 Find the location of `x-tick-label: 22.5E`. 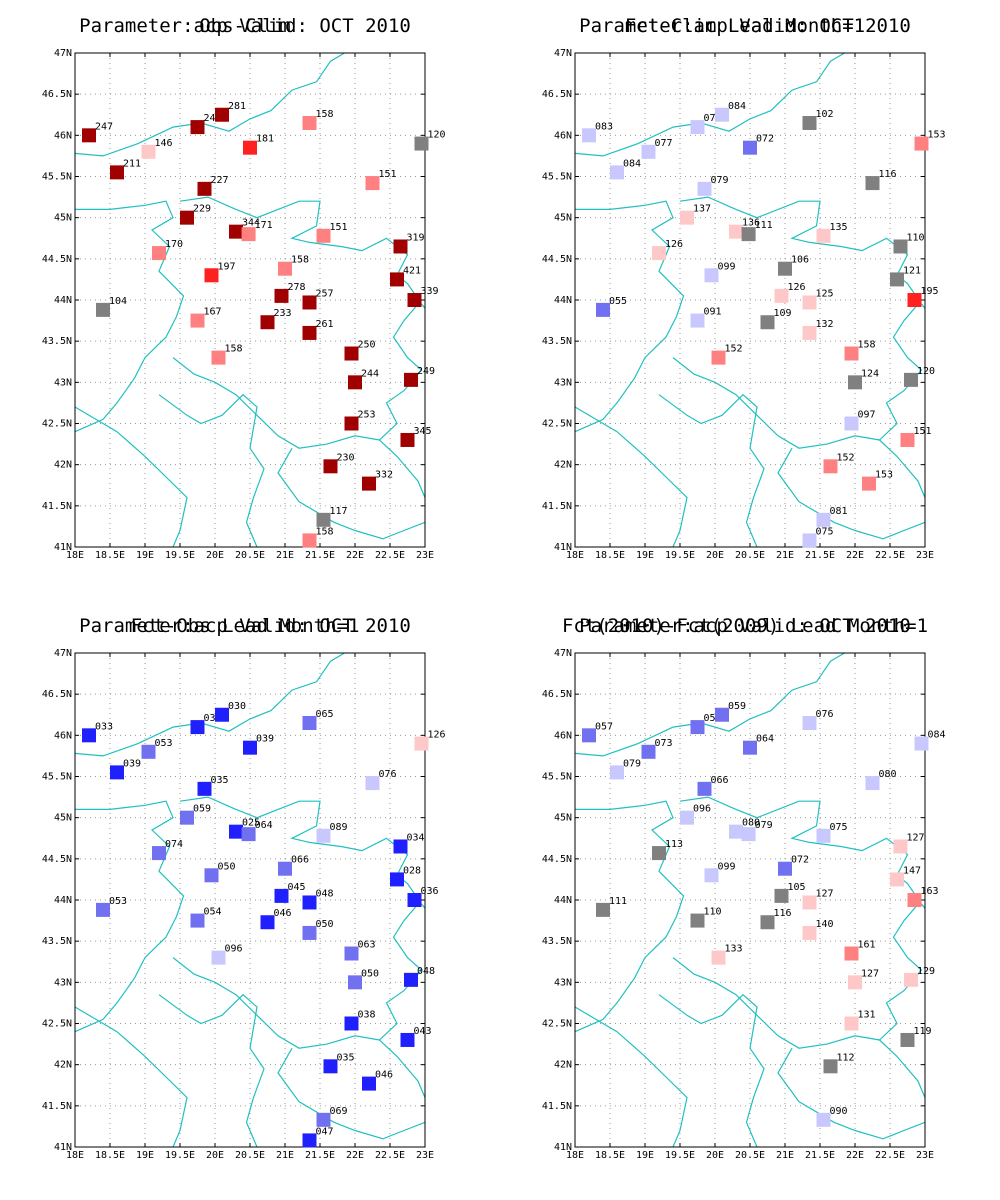

x-tick-label: 22.5E is located at coordinates (390, 1155).